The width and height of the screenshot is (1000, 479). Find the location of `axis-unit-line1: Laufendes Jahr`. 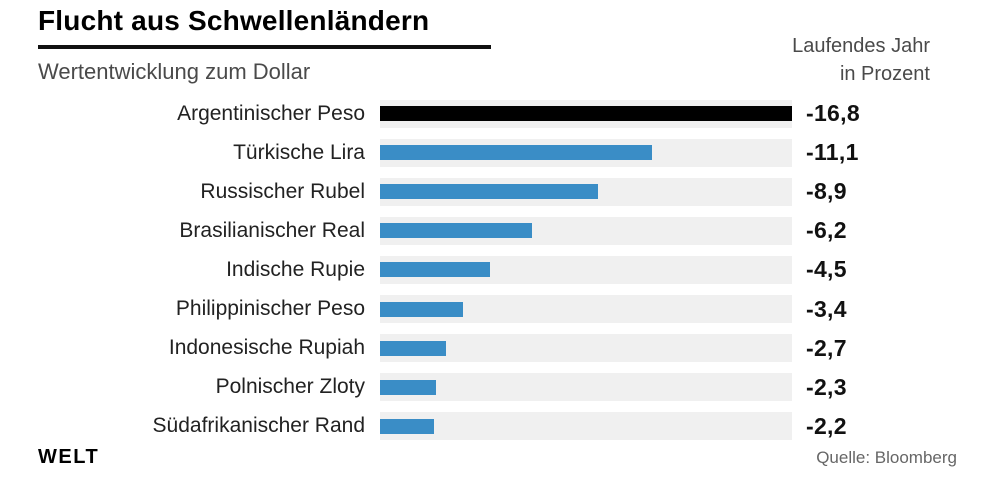

axis-unit-line1: Laufendes Jahr is located at coordinates (861, 46).